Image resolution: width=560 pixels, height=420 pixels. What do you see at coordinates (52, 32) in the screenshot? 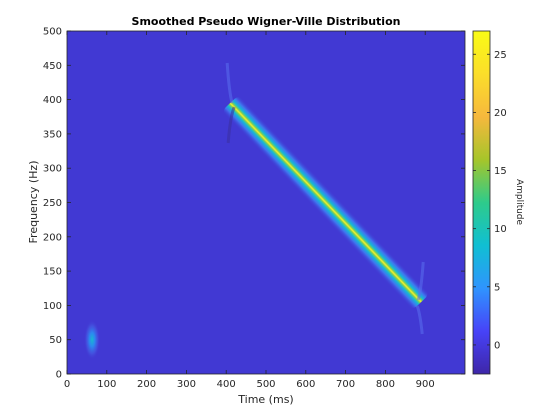
I see `y-tick-label: 500` at bounding box center [52, 32].